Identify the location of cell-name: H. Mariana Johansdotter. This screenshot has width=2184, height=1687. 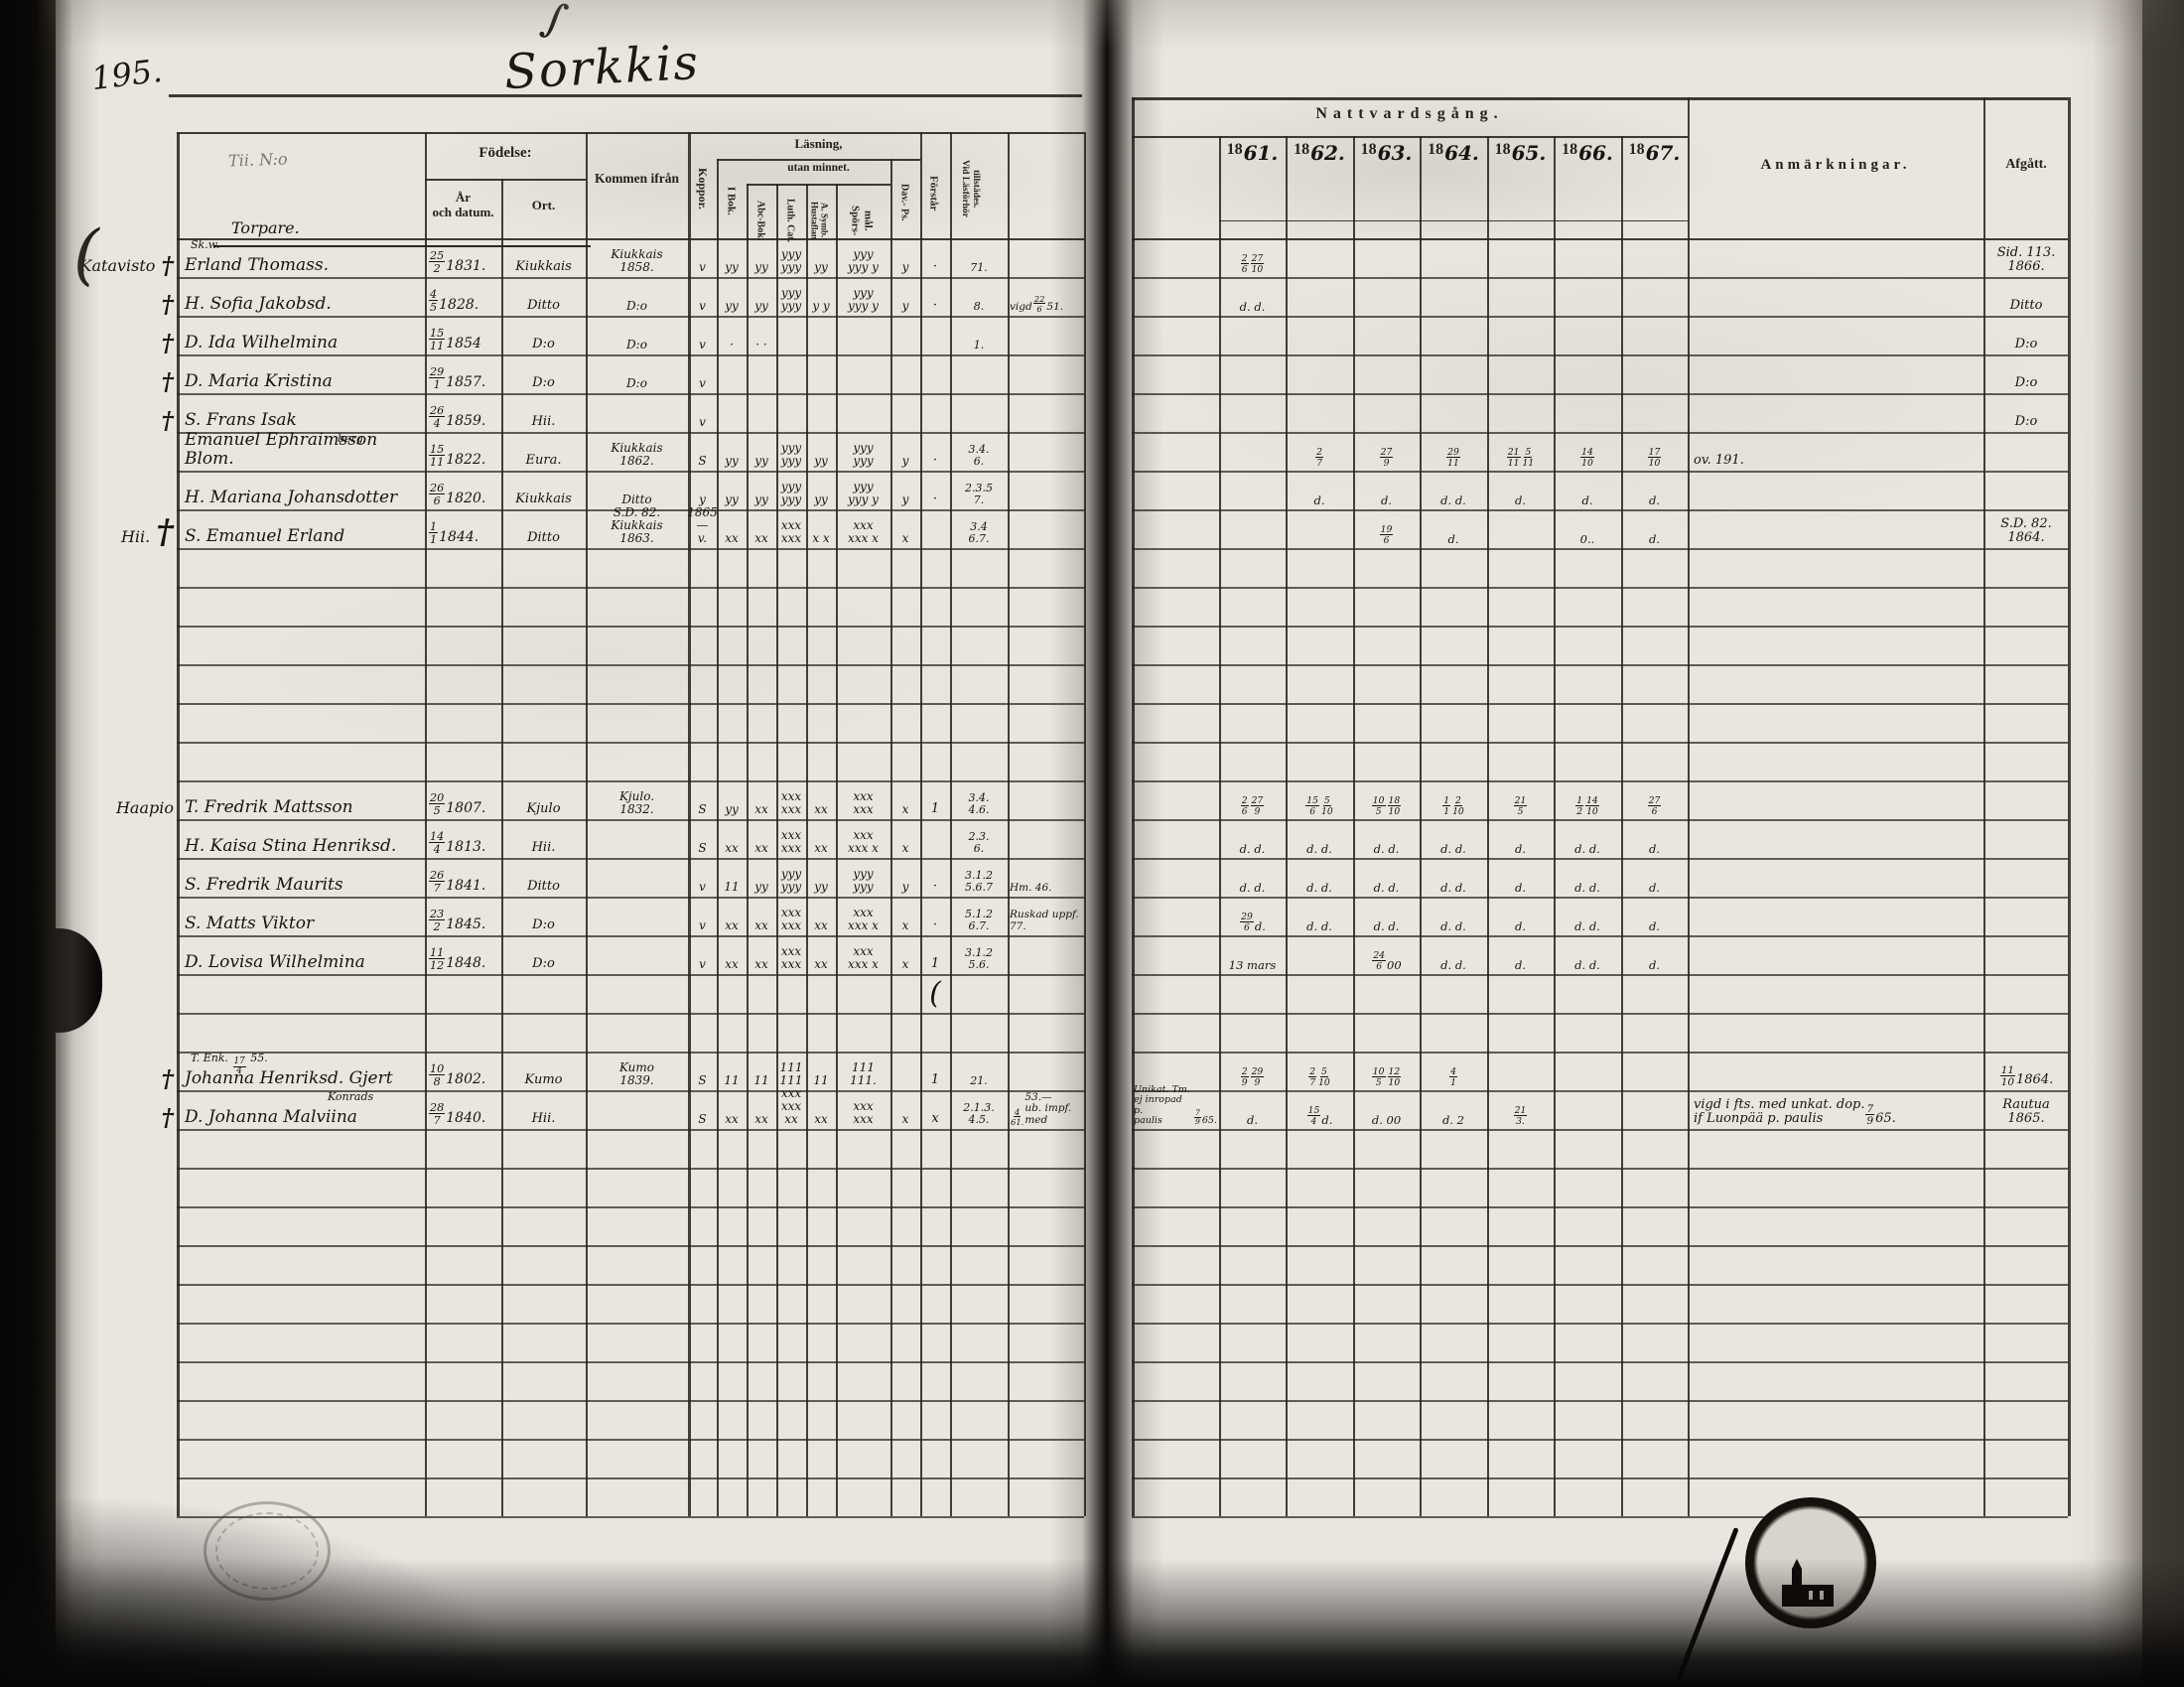
(291, 497).